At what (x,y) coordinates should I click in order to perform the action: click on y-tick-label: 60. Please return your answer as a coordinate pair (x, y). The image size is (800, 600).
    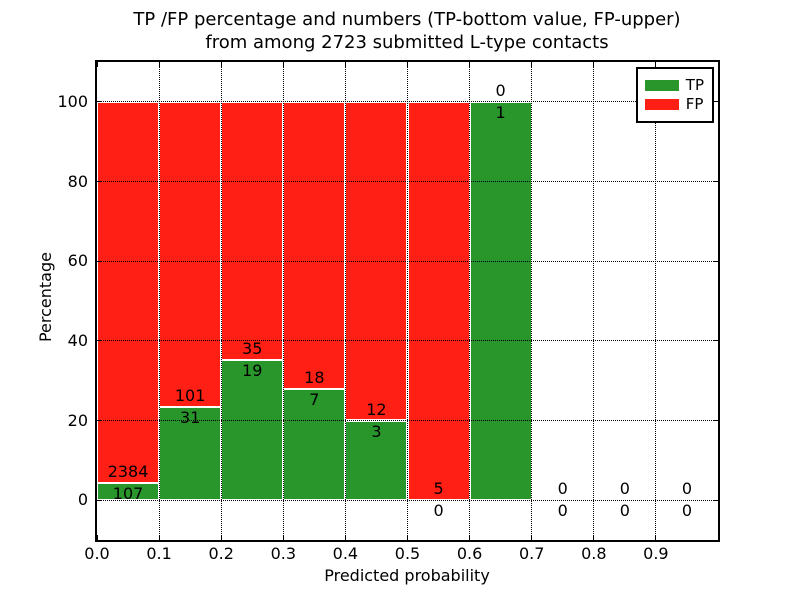
    Looking at the image, I should click on (77, 261).